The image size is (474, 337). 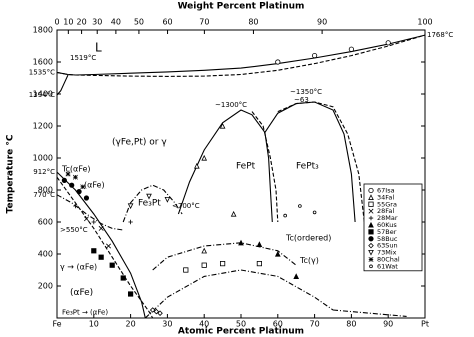 I want to click on annotation: γ → (αFe), so click(x=78, y=266).